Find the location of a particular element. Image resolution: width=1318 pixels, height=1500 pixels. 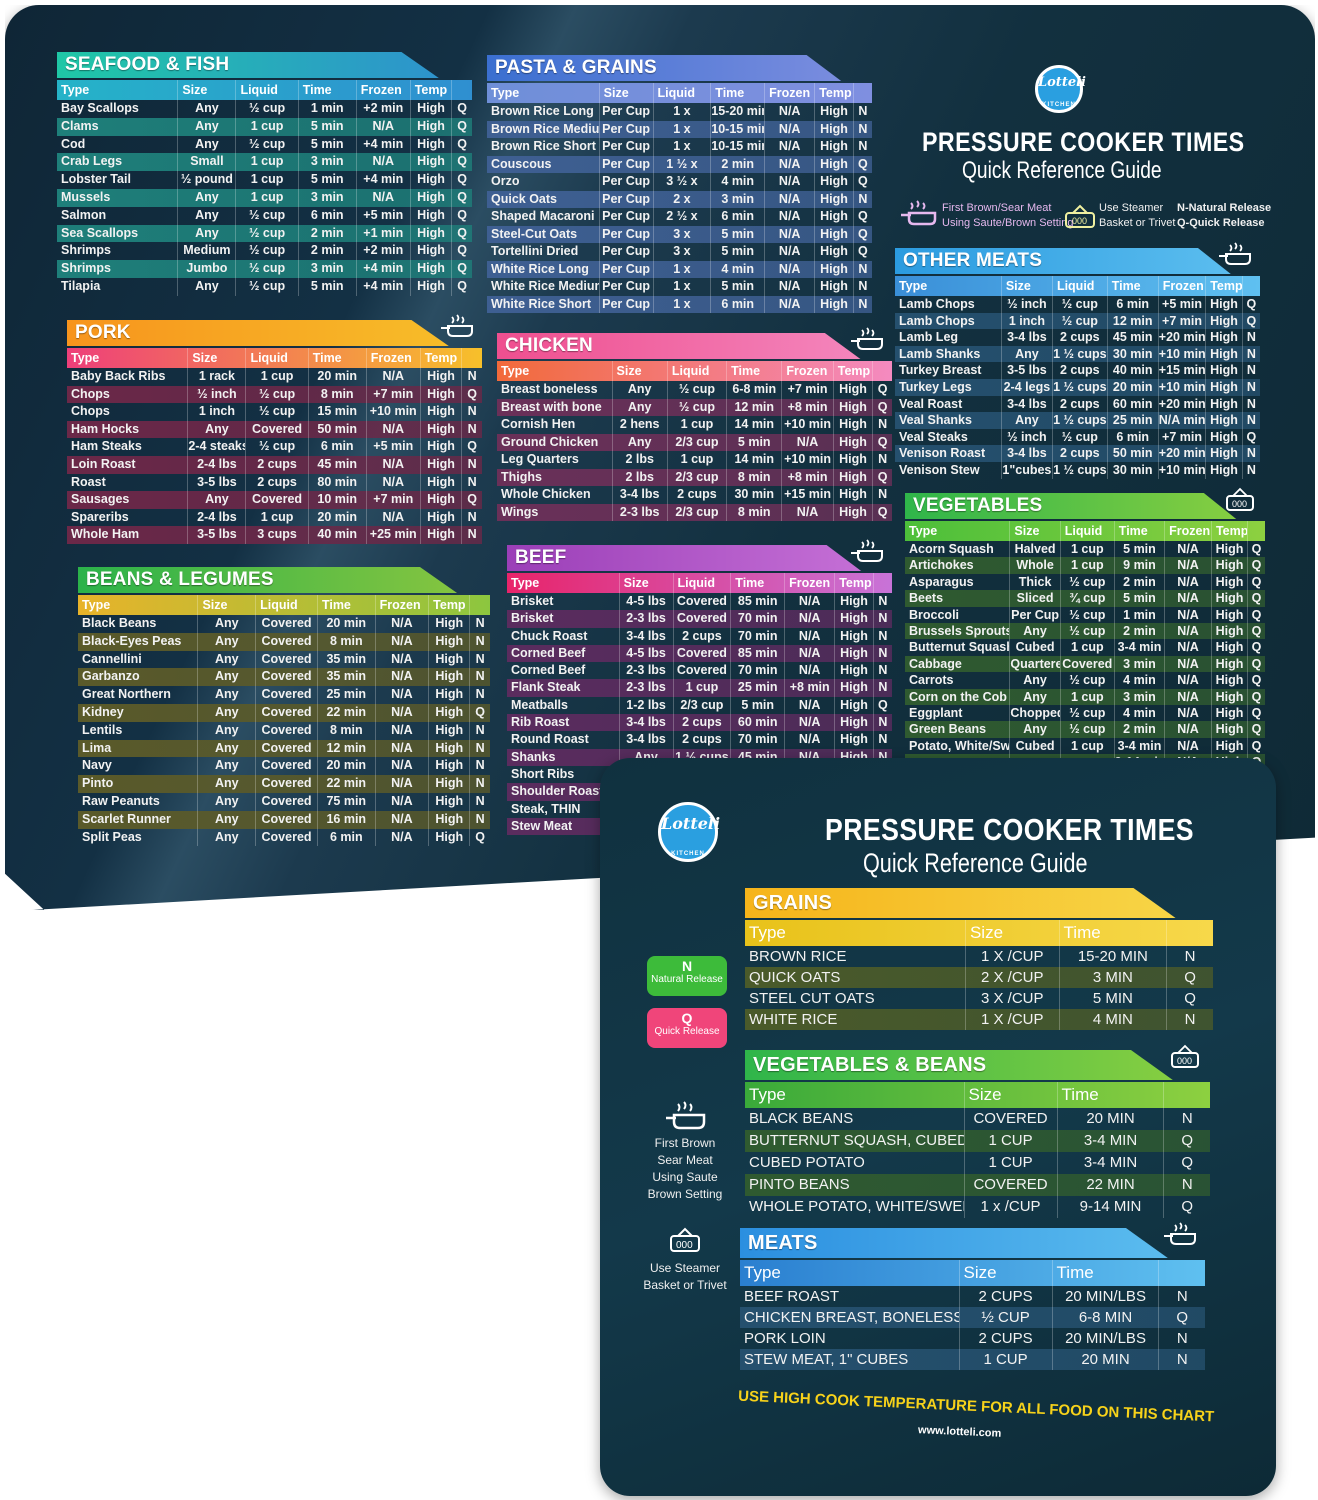

table-row: Baby Back Ribs 1 rack 1 cup 20 min N/A High N is located at coordinates (274, 377).